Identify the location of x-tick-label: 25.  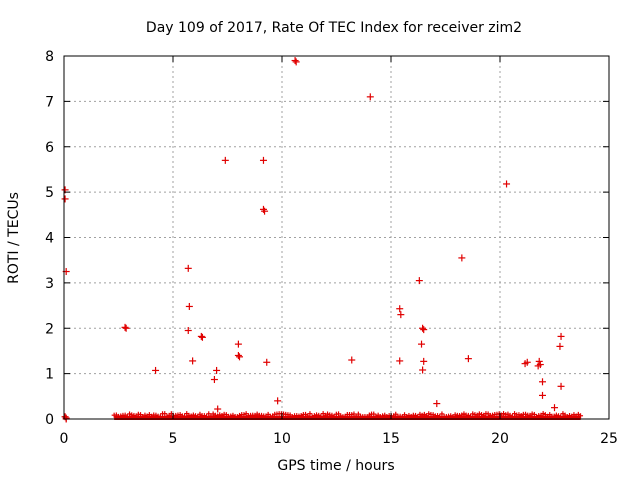
(609, 439).